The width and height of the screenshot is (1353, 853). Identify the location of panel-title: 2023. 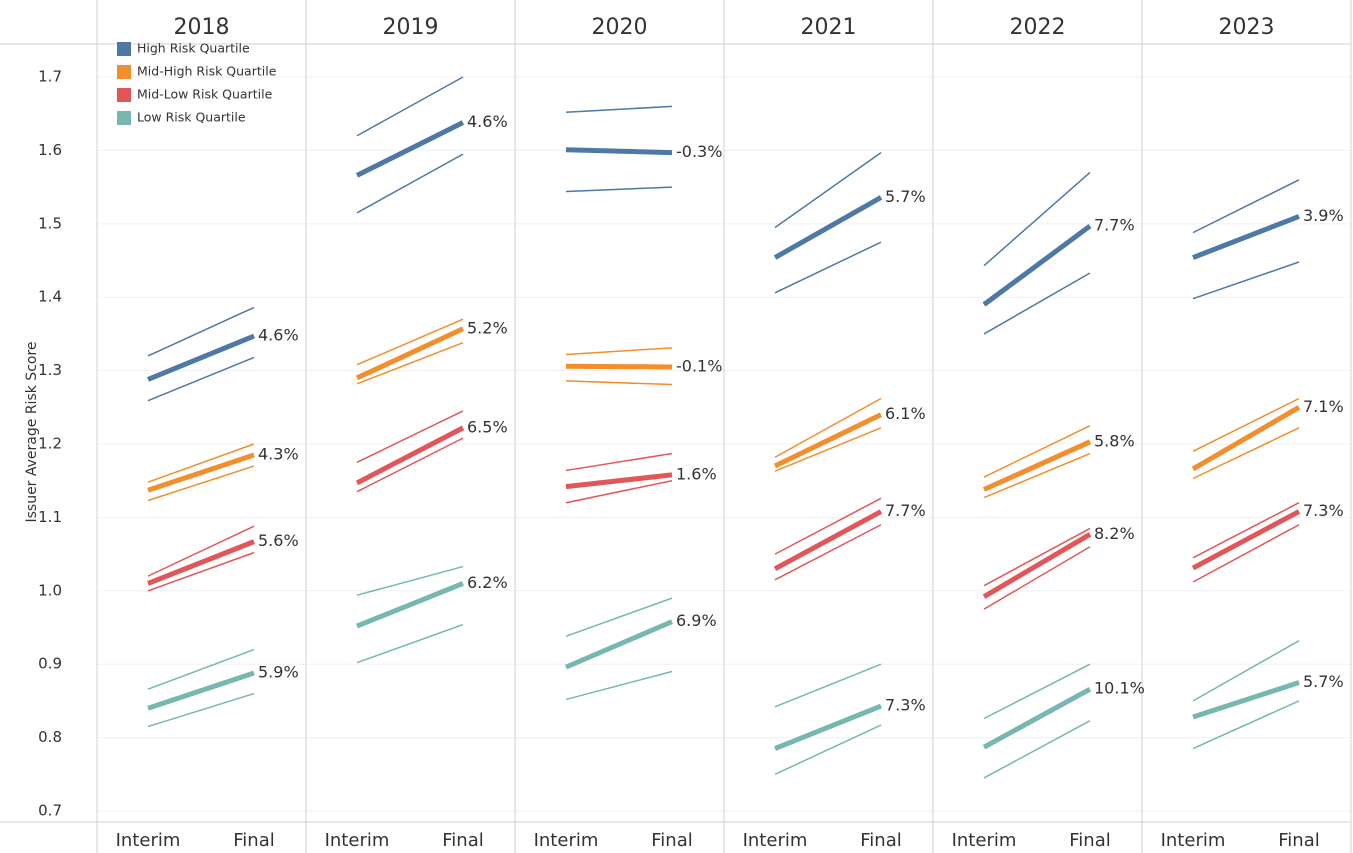
(1247, 27).